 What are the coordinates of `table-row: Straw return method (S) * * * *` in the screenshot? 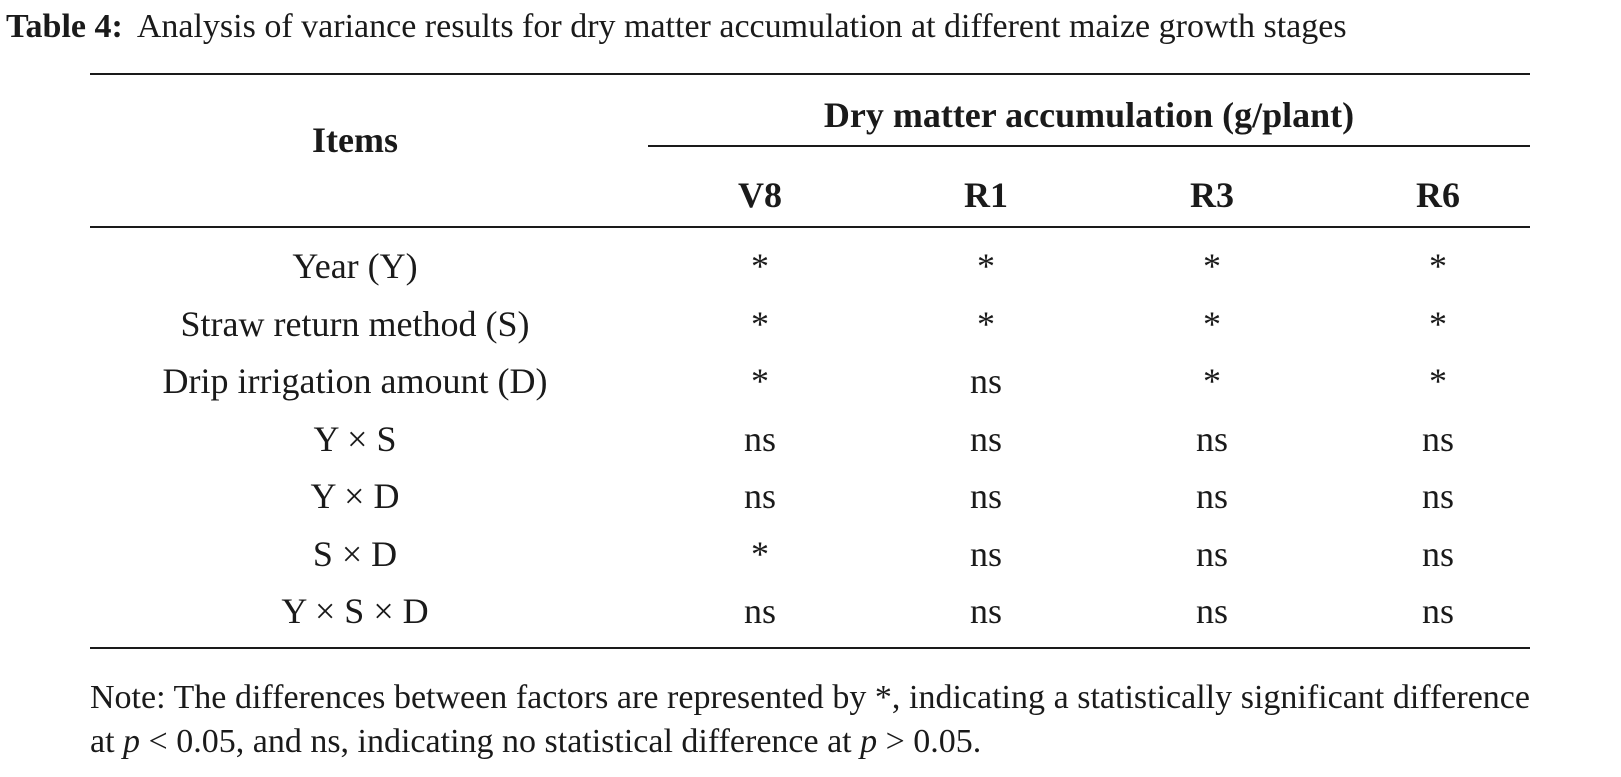 It's located at (810, 325).